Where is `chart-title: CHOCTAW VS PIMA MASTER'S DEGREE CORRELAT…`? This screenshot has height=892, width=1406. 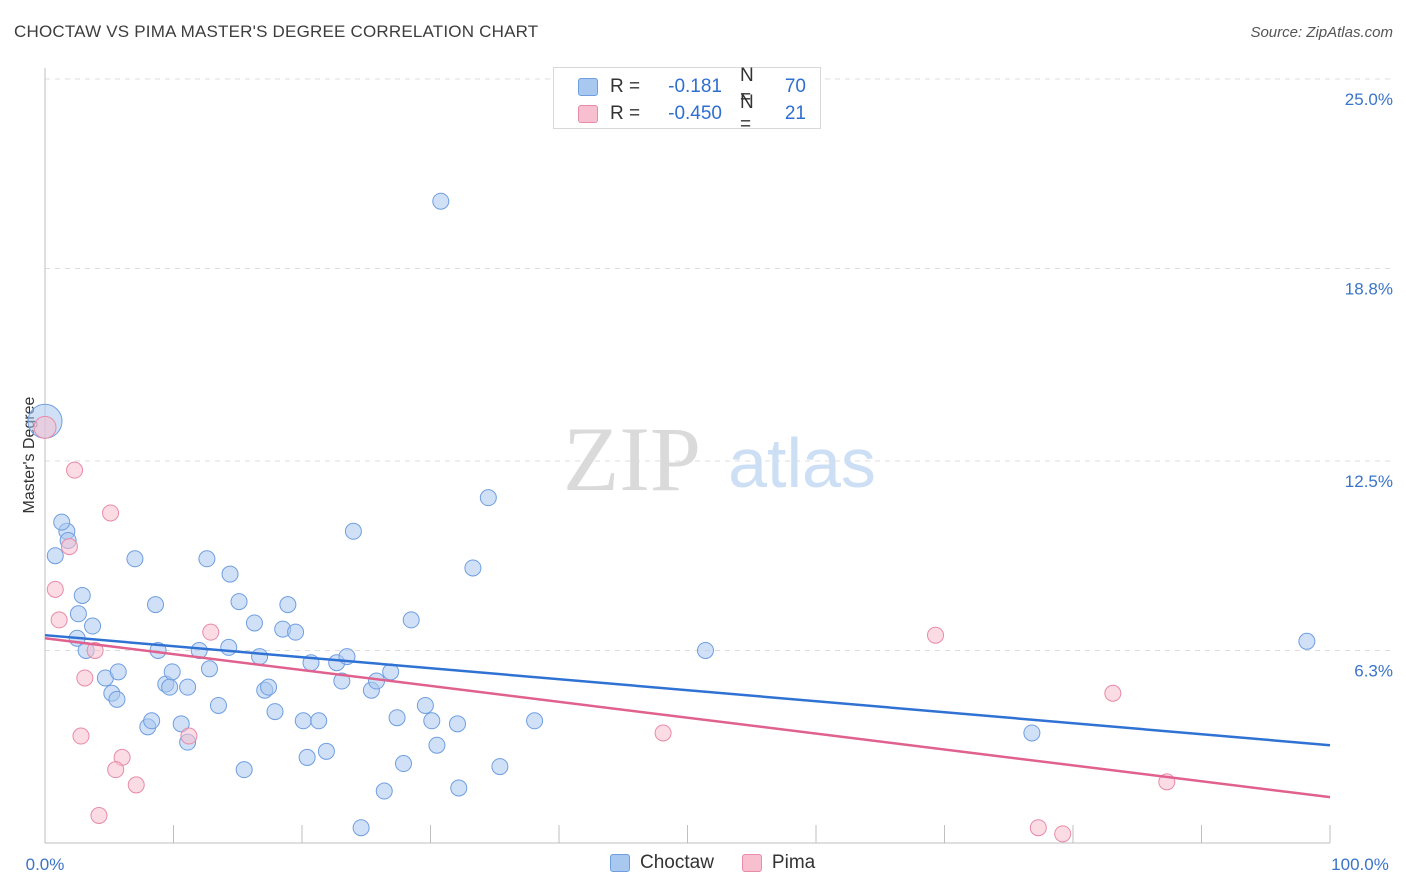
chart-title: CHOCTAW VS PIMA MASTER'S DEGREE CORRELAT… is located at coordinates (276, 31).